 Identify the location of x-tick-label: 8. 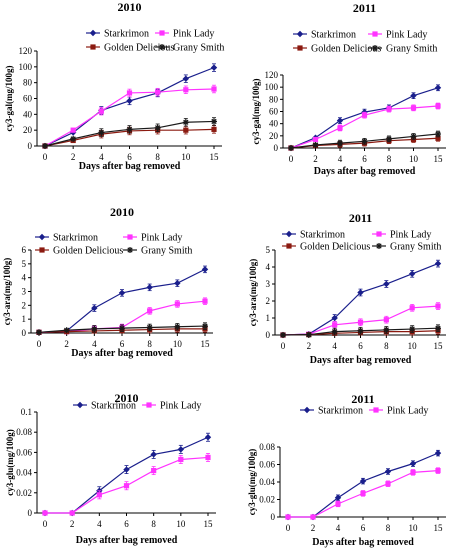
(388, 528).